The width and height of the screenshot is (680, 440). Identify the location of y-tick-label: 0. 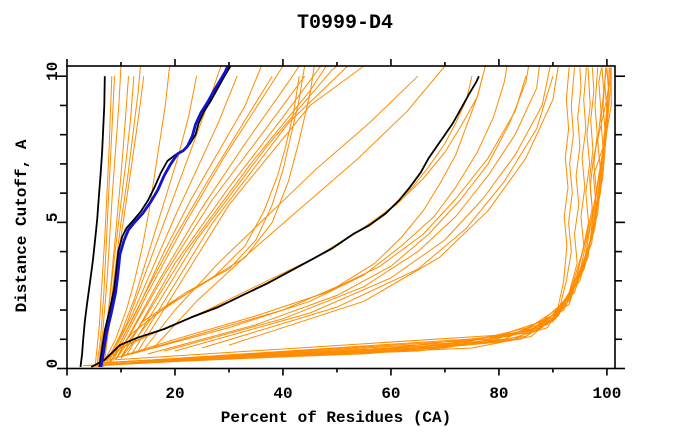
(53, 364).